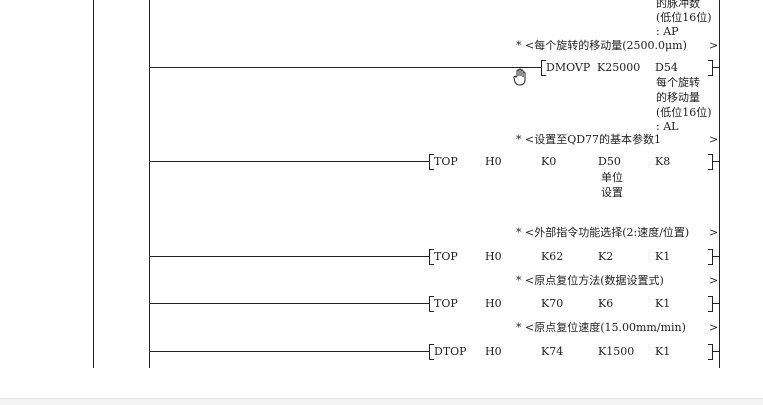 Image resolution: width=763 pixels, height=405 pixels. I want to click on operand: D50, so click(609, 161).